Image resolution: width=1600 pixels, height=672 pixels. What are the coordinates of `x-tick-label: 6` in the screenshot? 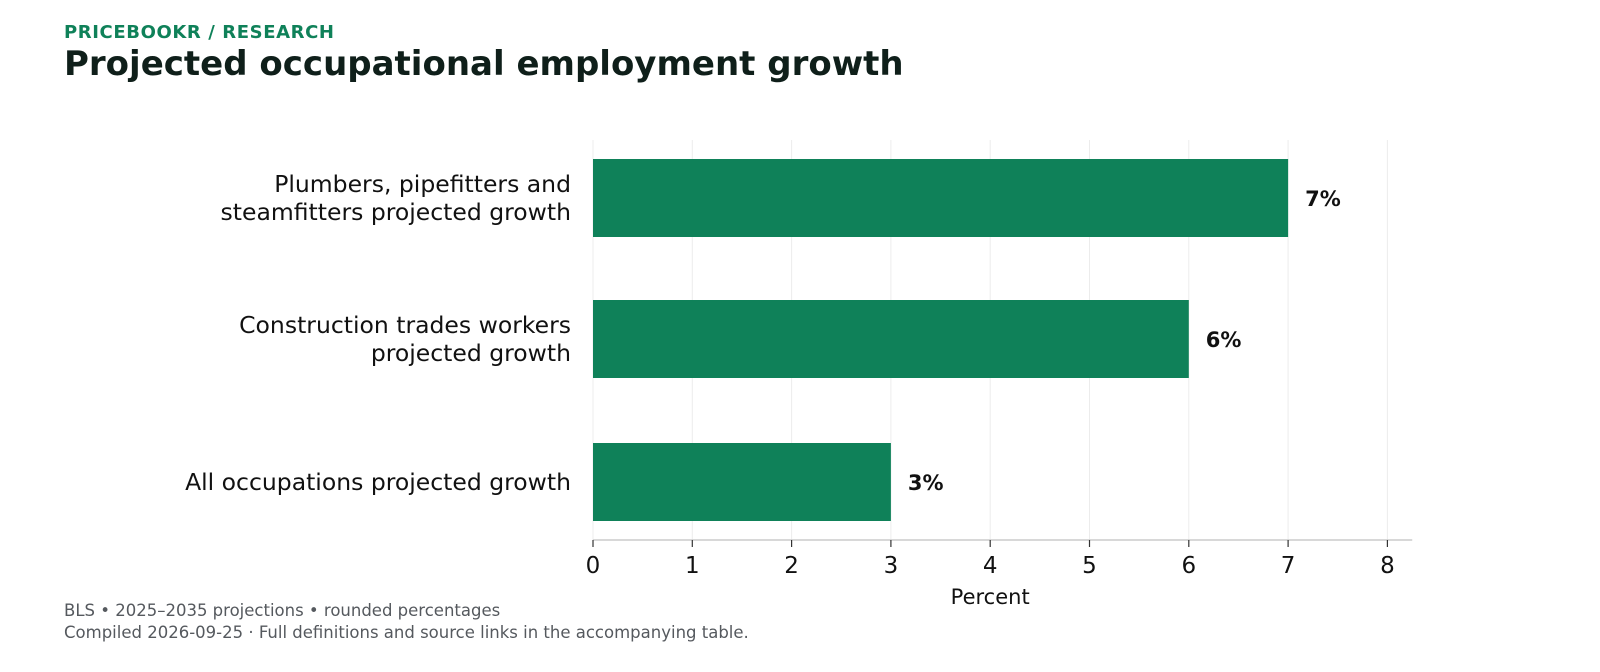 It's located at (1188, 566).